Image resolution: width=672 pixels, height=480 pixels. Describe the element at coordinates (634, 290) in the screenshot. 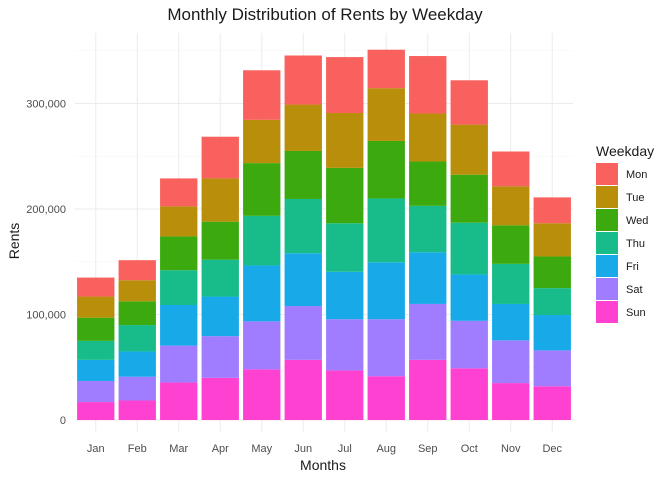

I see `legend-label-sat: Sat` at that location.